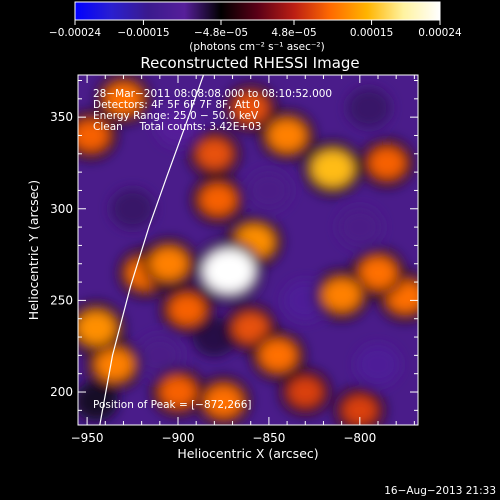  I want to click on y-tick-label: 300, so click(61, 209).